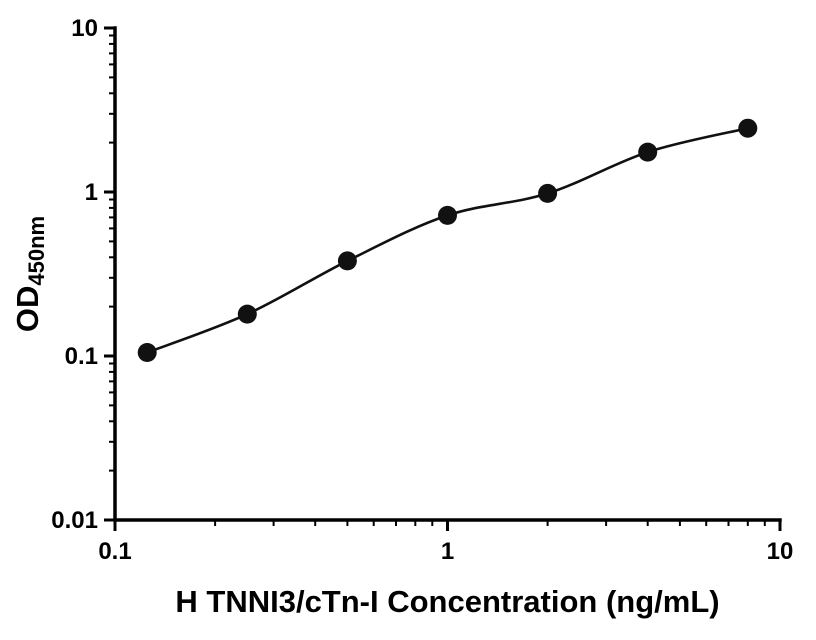 This screenshot has width=816, height=640. I want to click on y-tick-label: 10, so click(84, 28).